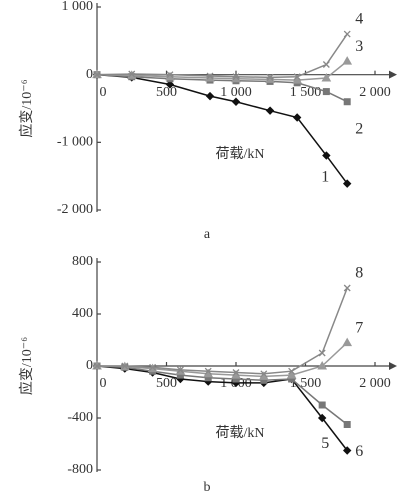 This screenshot has width=414, height=498. I want to click on series-label: 7, so click(359, 327).